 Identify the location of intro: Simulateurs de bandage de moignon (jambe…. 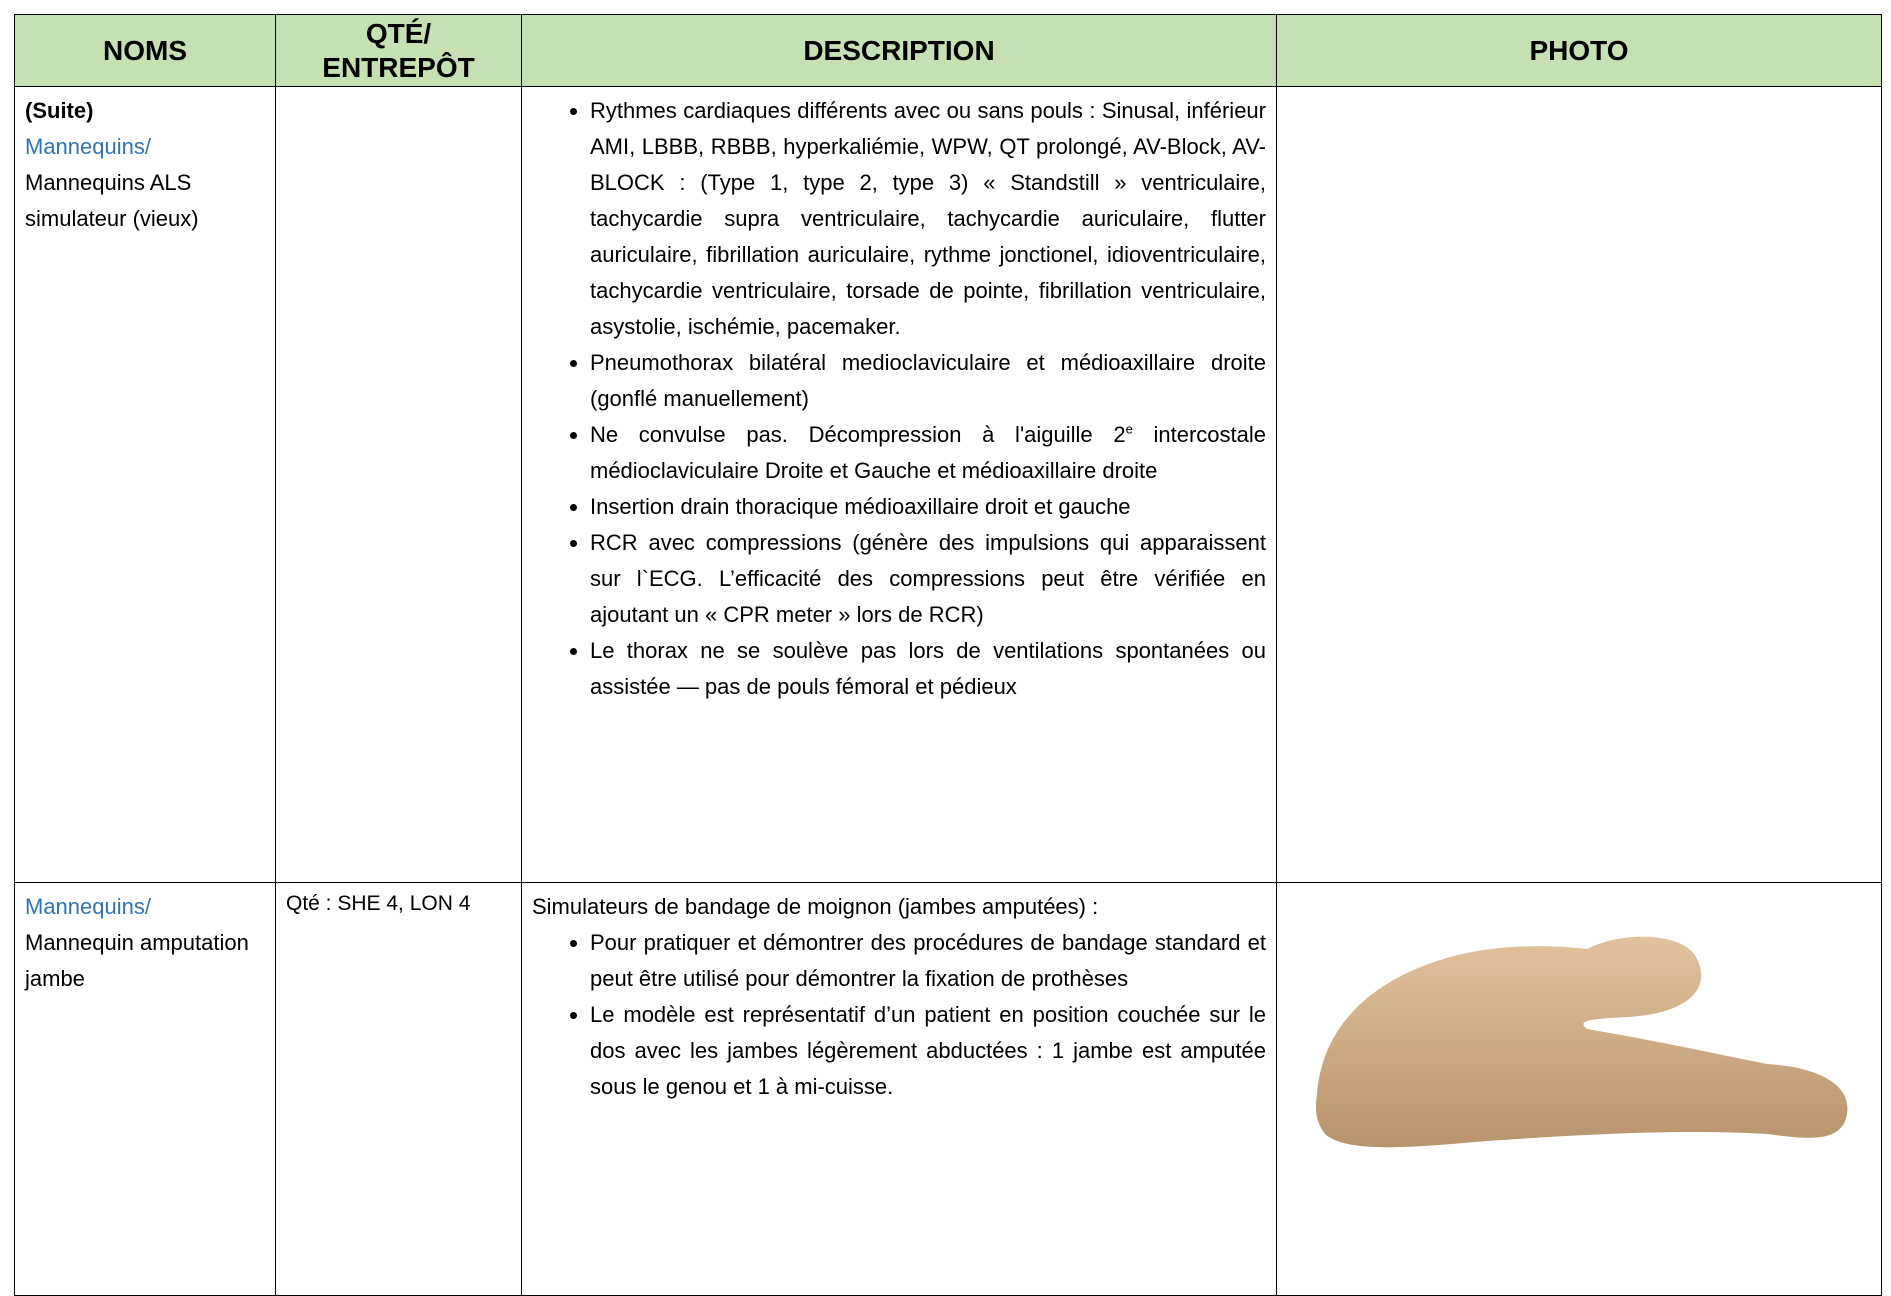
(815, 906).